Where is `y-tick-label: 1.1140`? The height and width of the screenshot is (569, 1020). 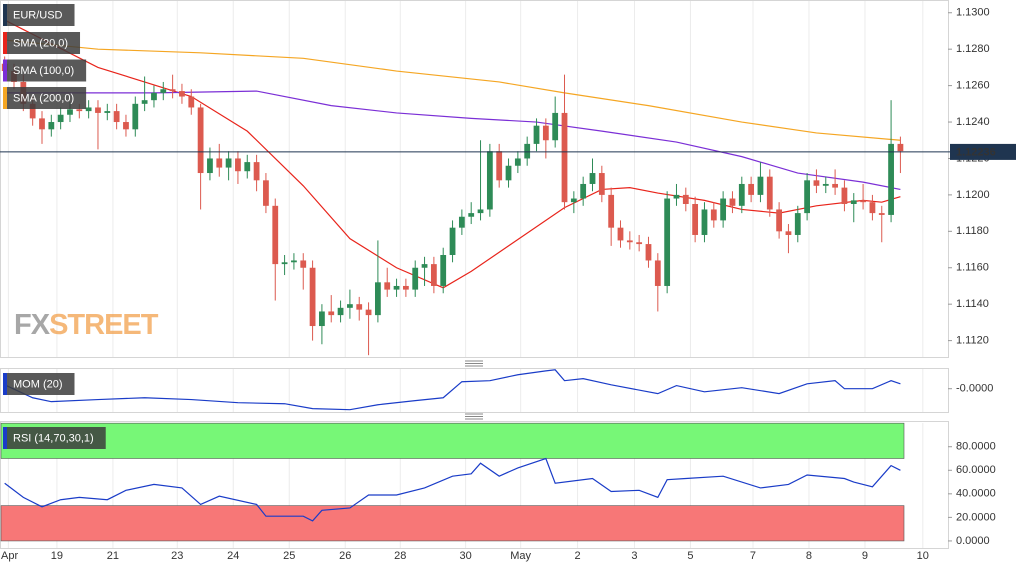 y-tick-label: 1.1140 is located at coordinates (972, 304).